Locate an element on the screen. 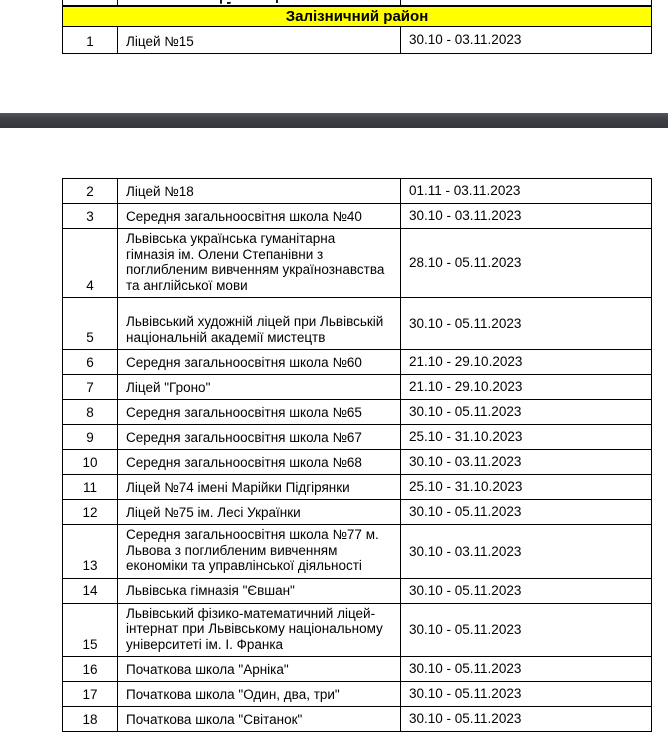 The image size is (668, 732). dates-cell: 01.11 - 03.11.2023 is located at coordinates (526, 191).